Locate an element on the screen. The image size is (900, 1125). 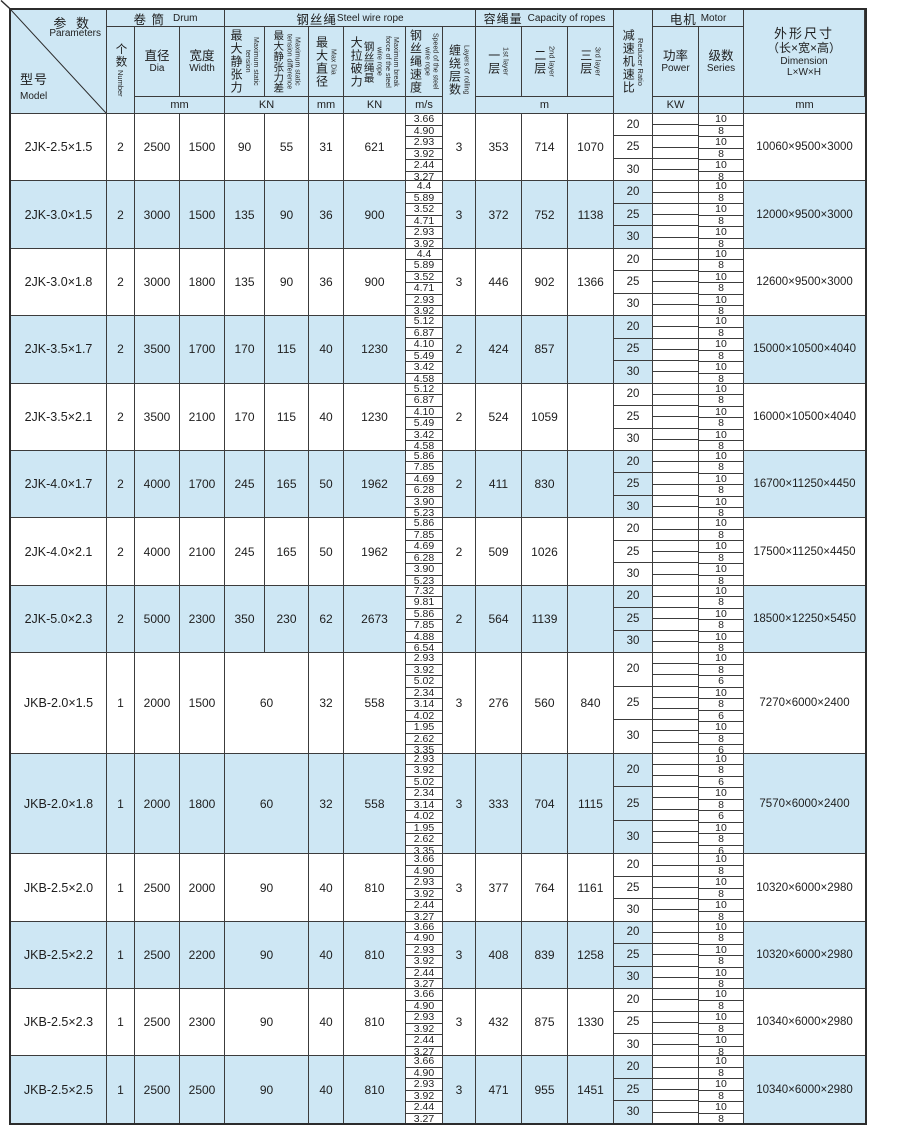
cell-speed-stack: 5.12 6.87 4.10 5.49 3.42 4.58 is located at coordinates (424, 416).